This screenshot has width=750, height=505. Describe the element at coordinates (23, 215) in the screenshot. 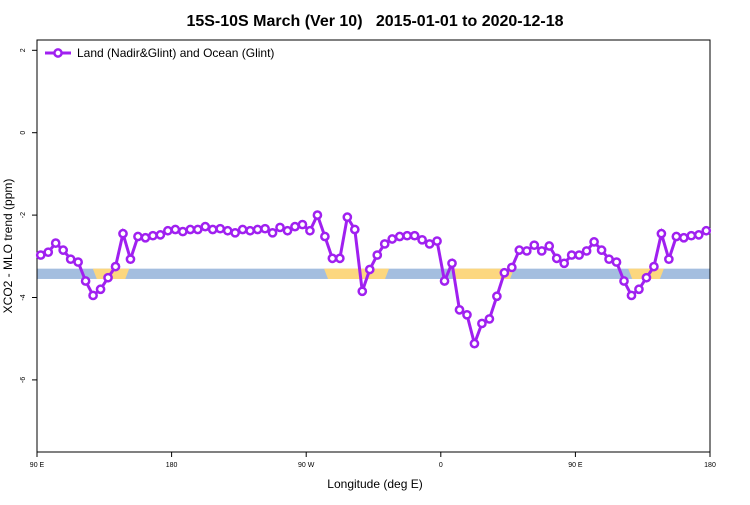

I see `y-tick-label: -2` at that location.